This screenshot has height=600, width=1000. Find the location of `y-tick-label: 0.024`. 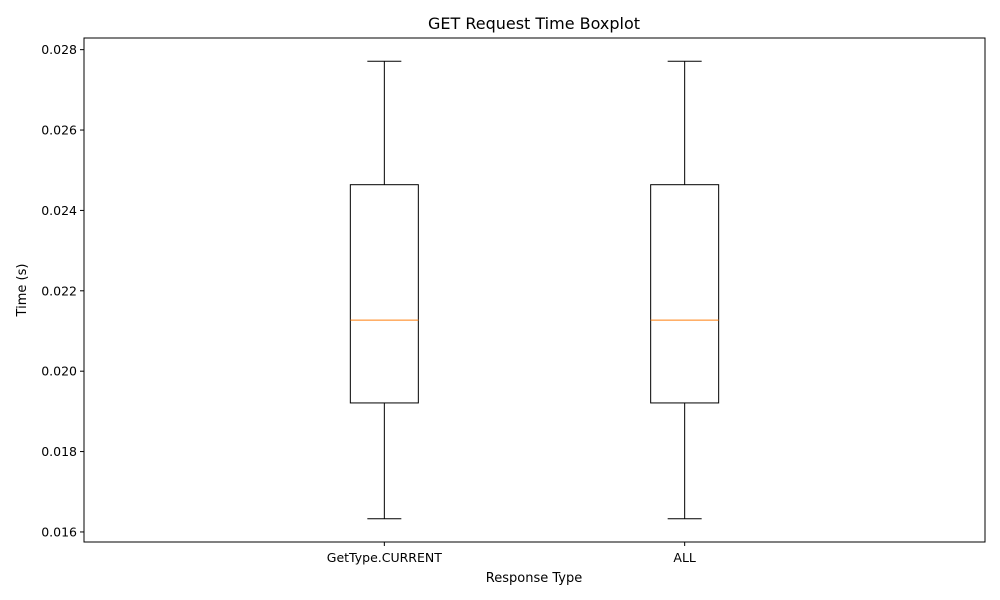

y-tick-label: 0.024 is located at coordinates (59, 210).